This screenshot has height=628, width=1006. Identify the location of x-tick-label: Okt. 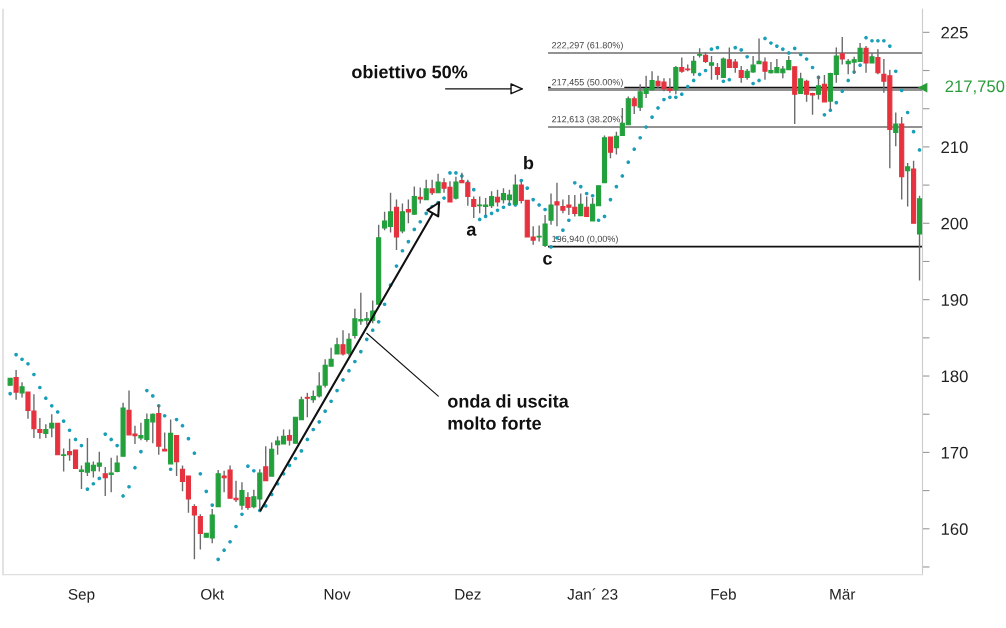
(213, 594).